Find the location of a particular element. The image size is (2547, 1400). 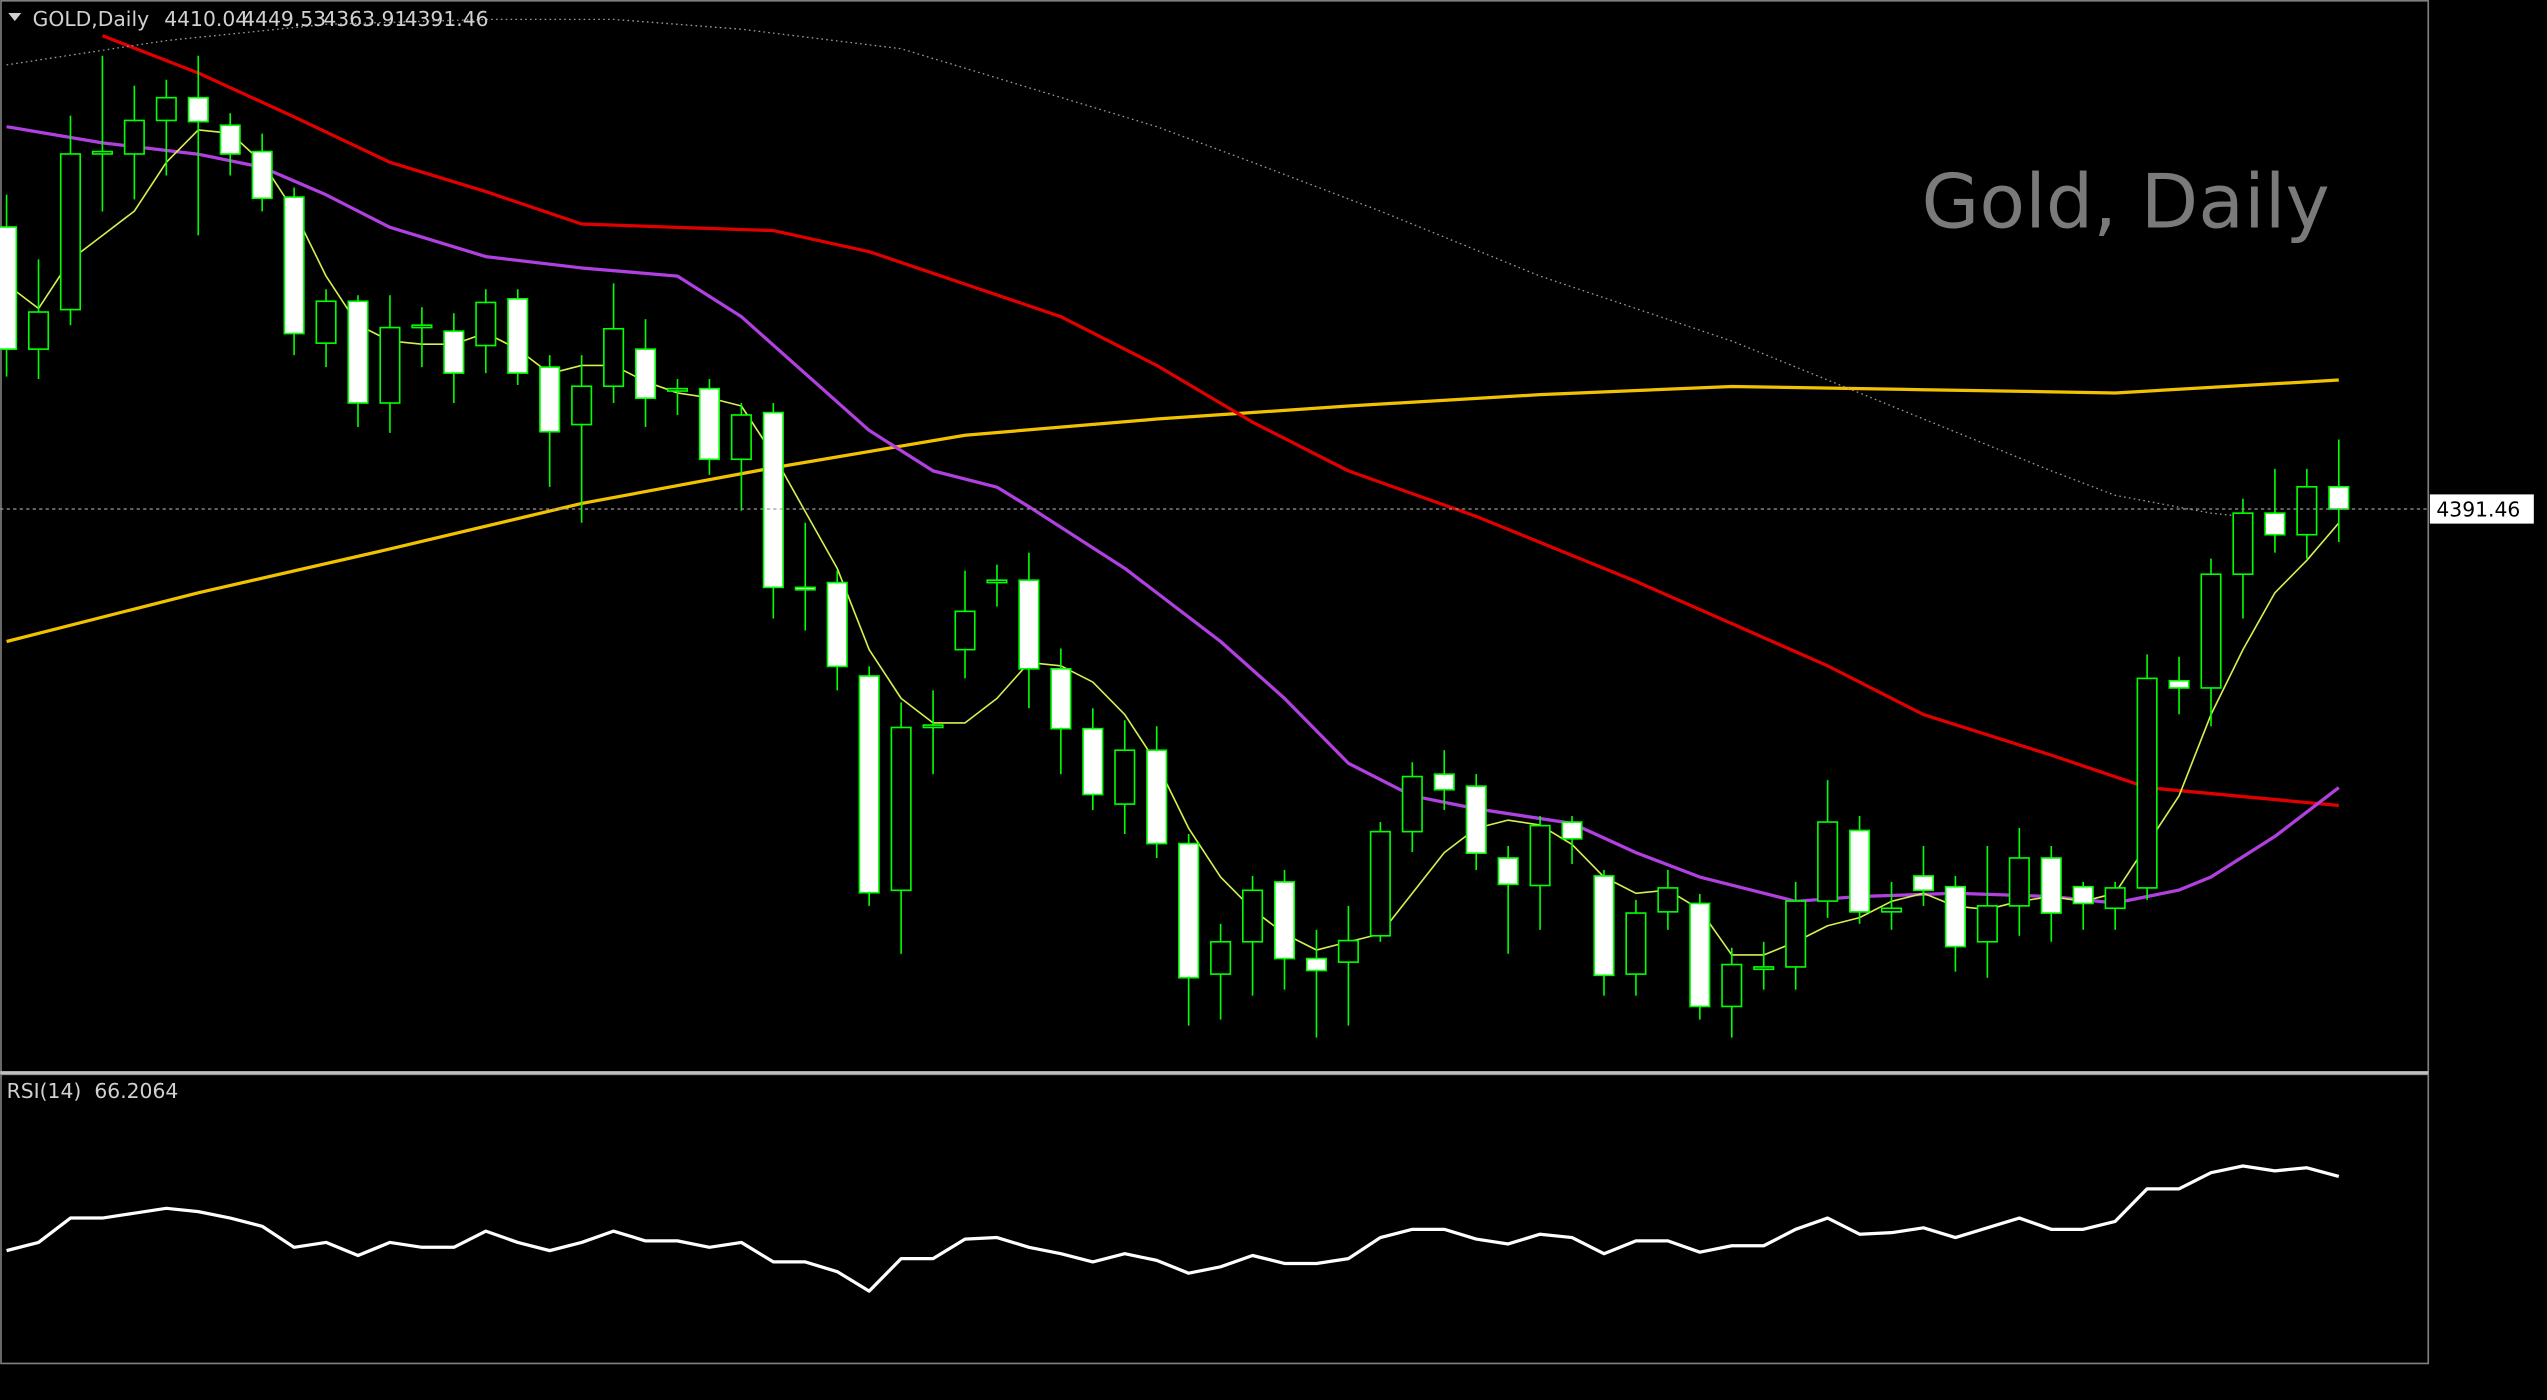

last-price-label: 4391.46 is located at coordinates (2478, 509).